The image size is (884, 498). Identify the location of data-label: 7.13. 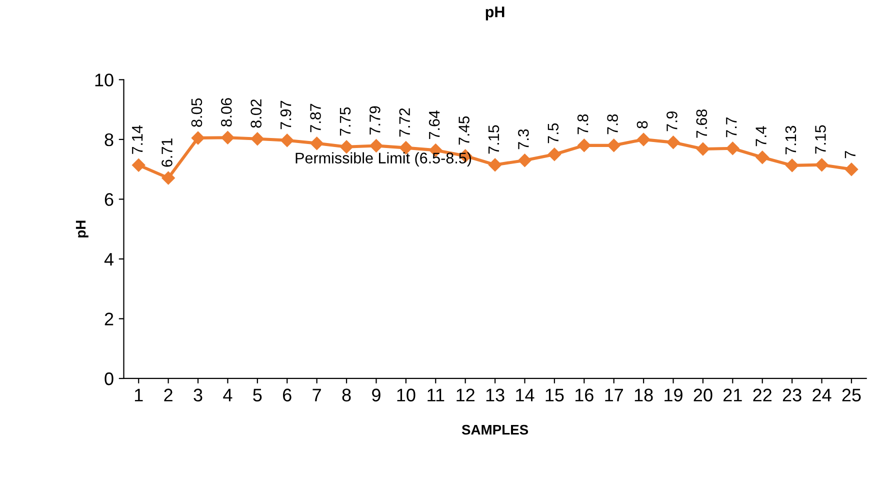
(790, 140).